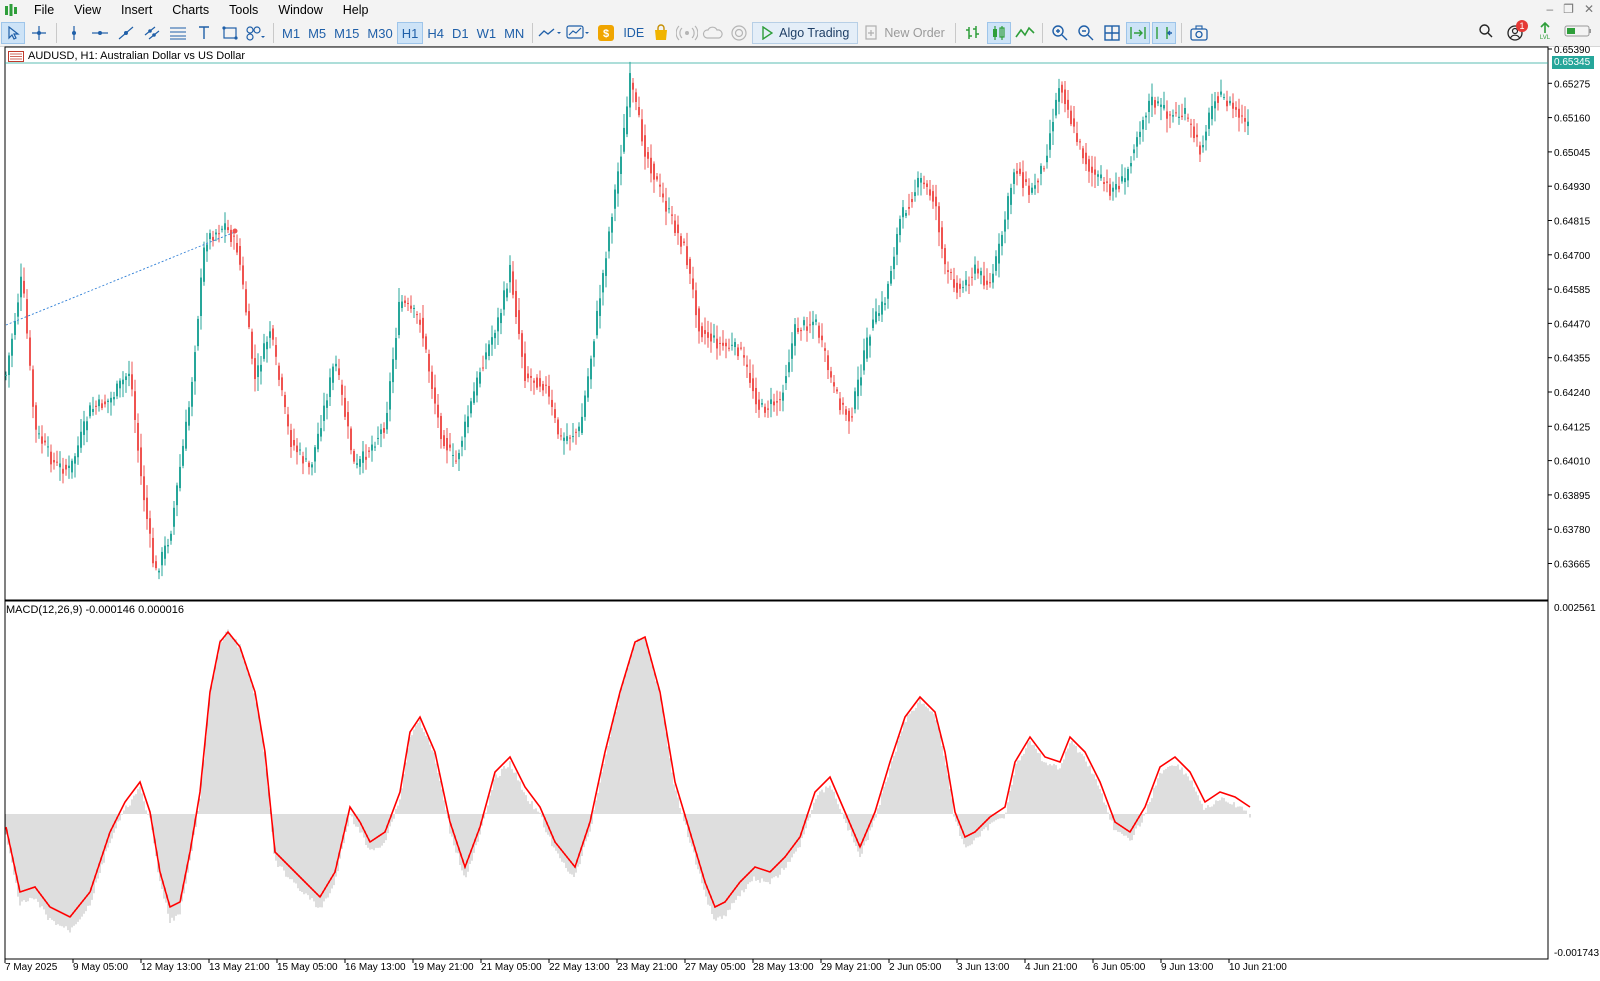 Image resolution: width=1600 pixels, height=981 pixels. I want to click on time-axis-label: 21 May 05:00, so click(511, 967).